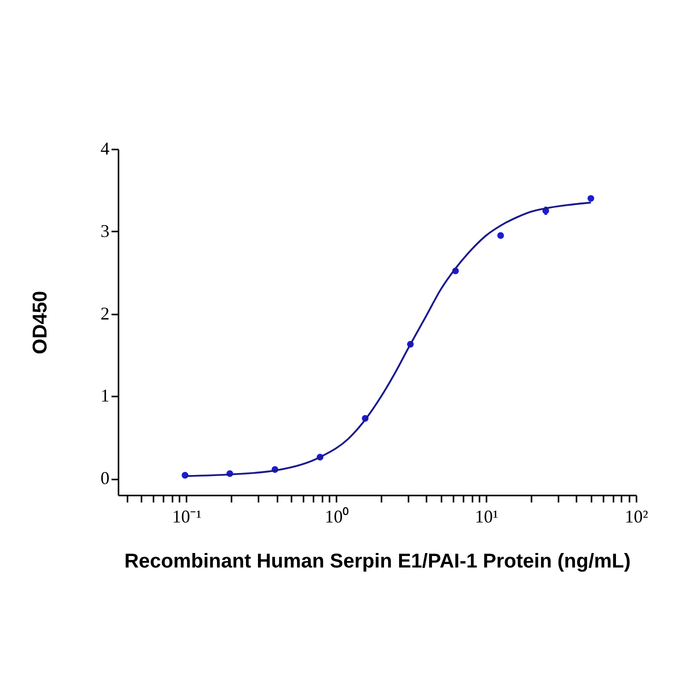 The height and width of the screenshot is (700, 700). What do you see at coordinates (336, 516) in the screenshot?
I see `x-tick-label: 10⁰` at bounding box center [336, 516].